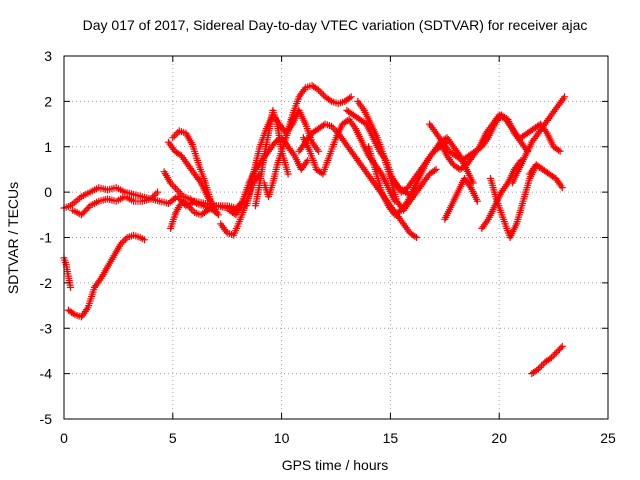 The width and height of the screenshot is (640, 480). What do you see at coordinates (64, 438) in the screenshot?
I see `x-tick-label: 0` at bounding box center [64, 438].